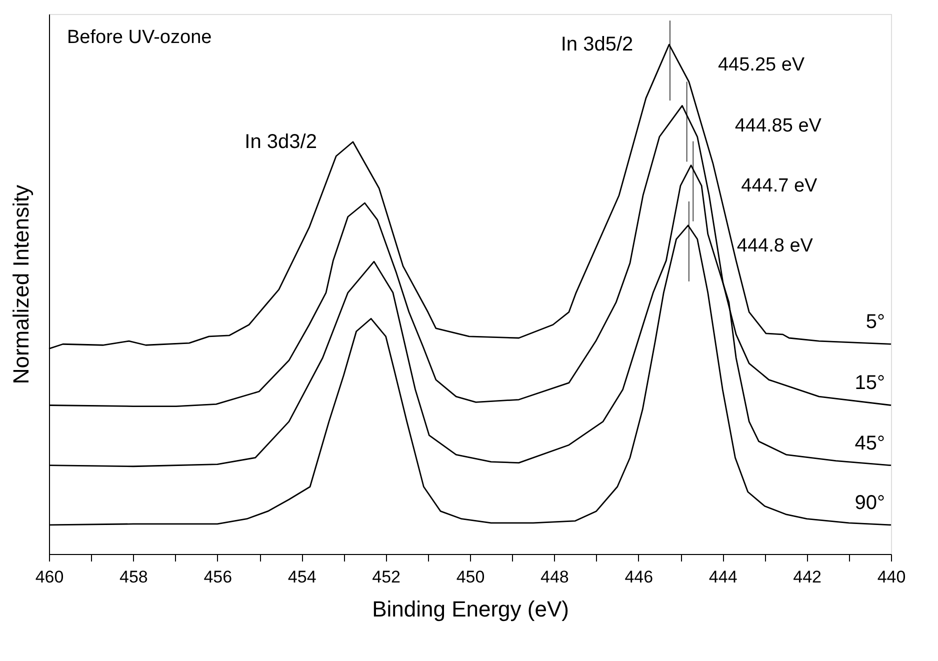  Describe the element at coordinates (134, 577) in the screenshot. I see `x-tick-label: 458` at that location.